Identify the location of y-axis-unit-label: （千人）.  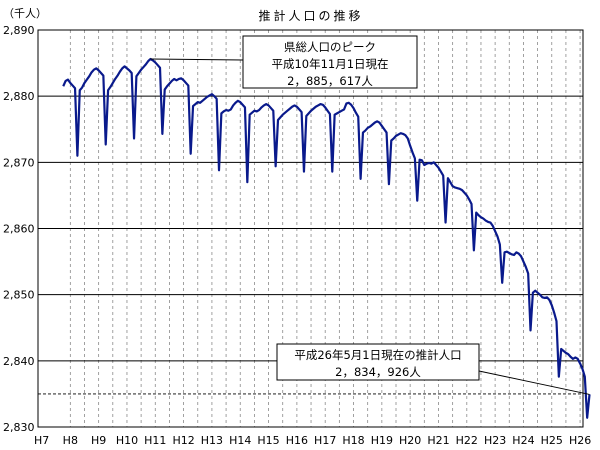
(25, 13).